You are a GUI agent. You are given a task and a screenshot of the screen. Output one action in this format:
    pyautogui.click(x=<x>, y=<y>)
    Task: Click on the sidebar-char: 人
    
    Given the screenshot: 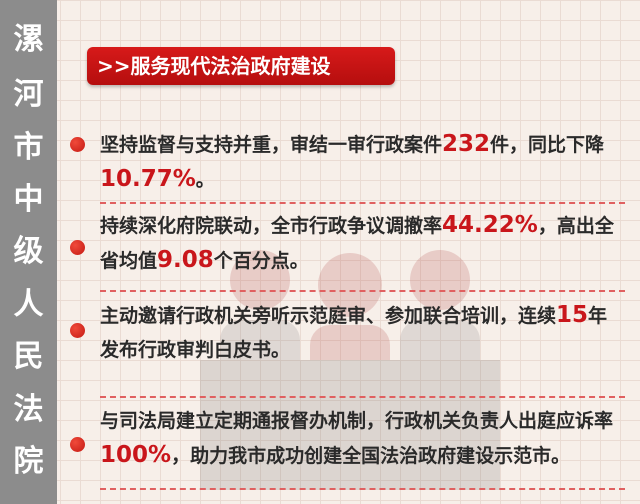 What is the action you would take?
    pyautogui.click(x=28, y=304)
    